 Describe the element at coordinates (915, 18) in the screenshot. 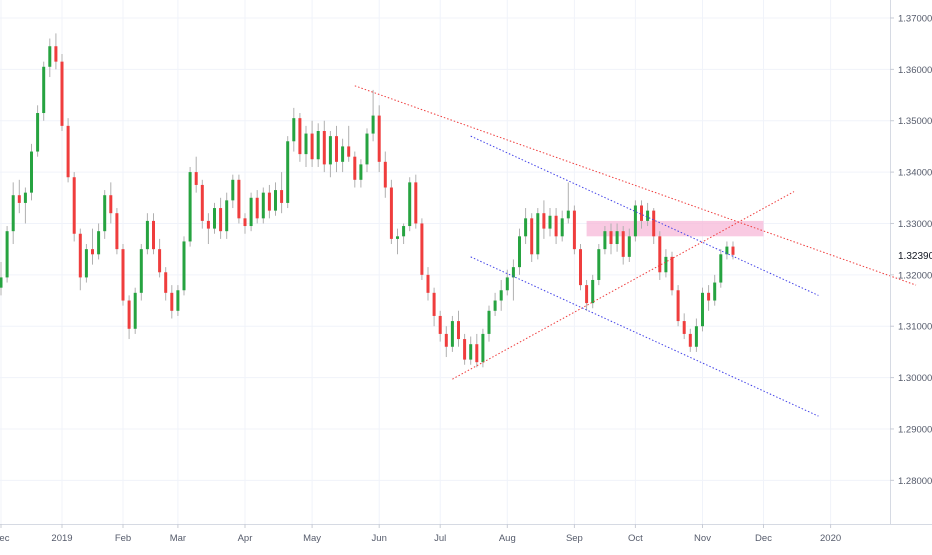

I see `y-tick-label: 1.37000` at that location.